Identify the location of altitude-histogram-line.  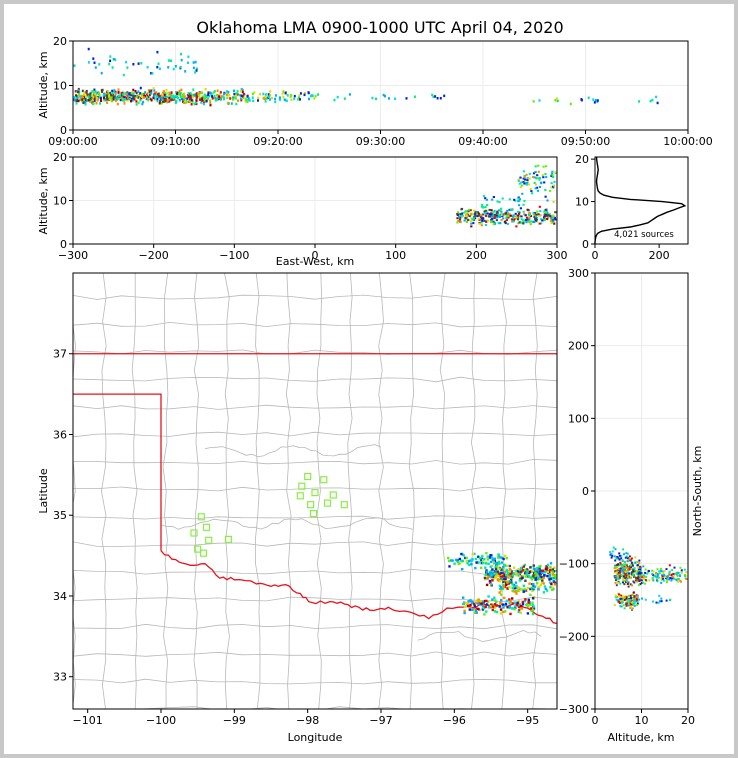
(640, 200).